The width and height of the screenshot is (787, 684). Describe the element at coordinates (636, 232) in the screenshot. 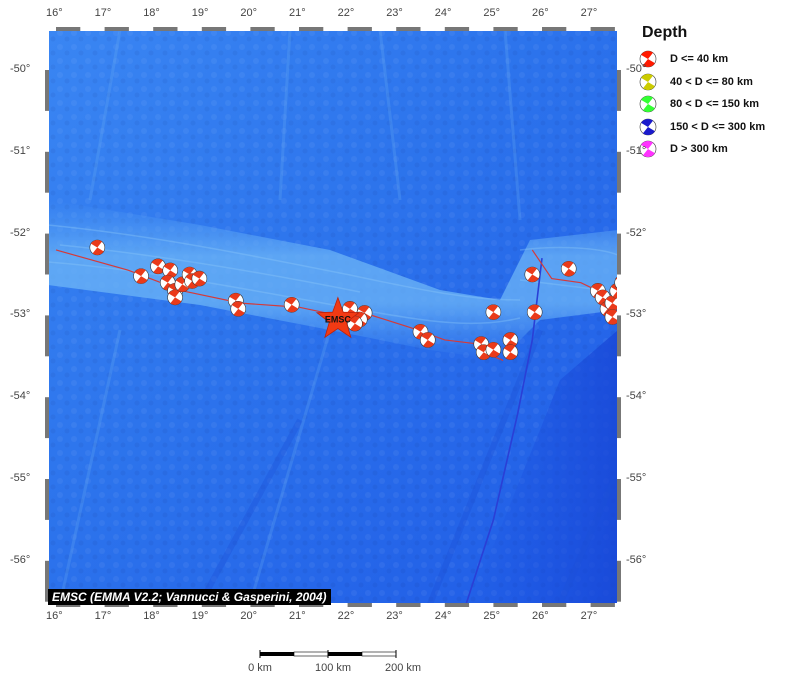

I see `y-tick-label-right: -52°` at that location.